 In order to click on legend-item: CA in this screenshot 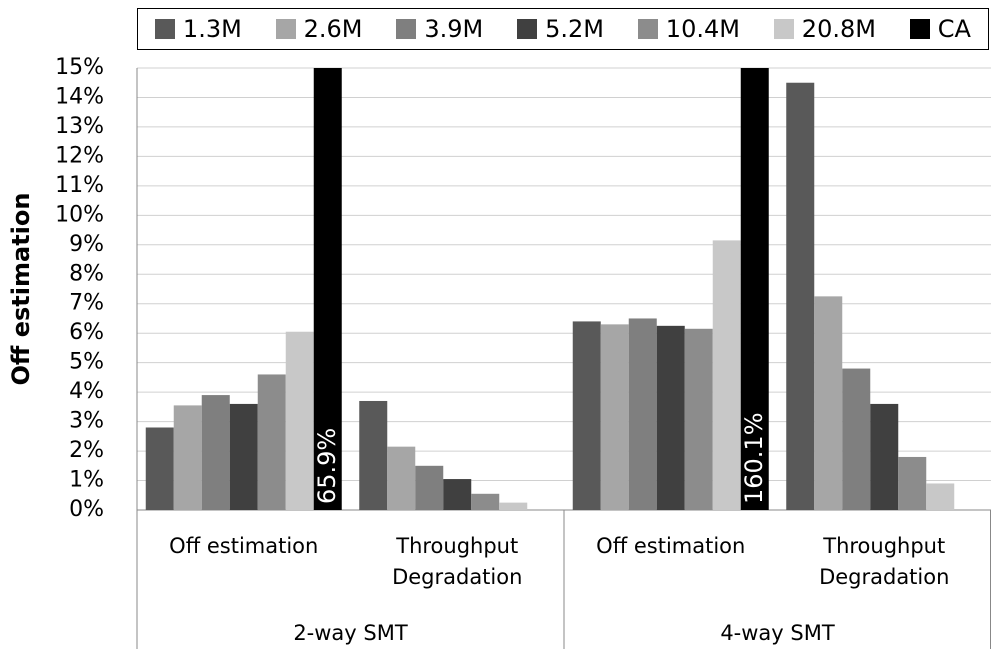, I will do `click(940, 29)`.